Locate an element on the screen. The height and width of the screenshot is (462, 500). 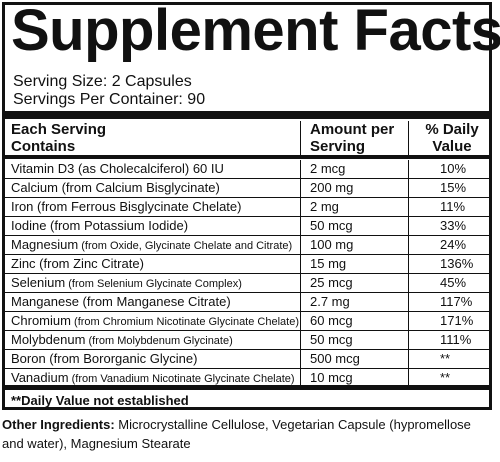
nutrient-name-main: Molybdenum is located at coordinates (48, 339).